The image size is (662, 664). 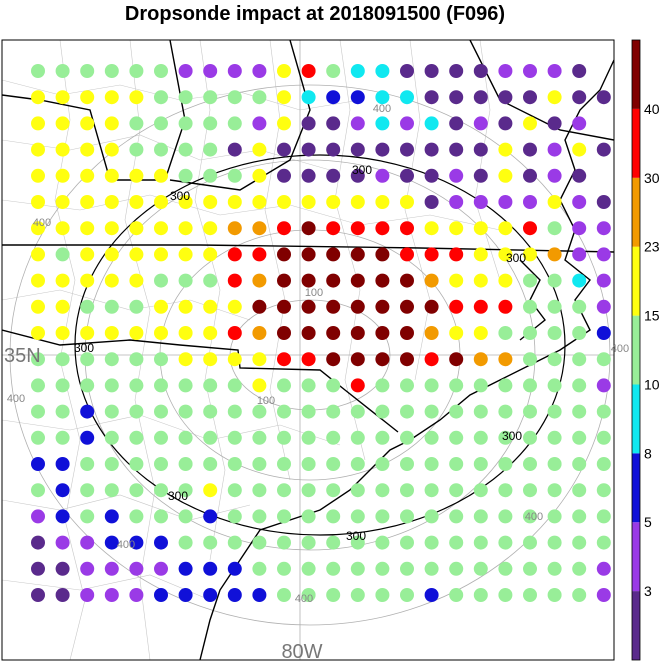 I want to click on colorbar-tick-label: 30, so click(x=652, y=178).